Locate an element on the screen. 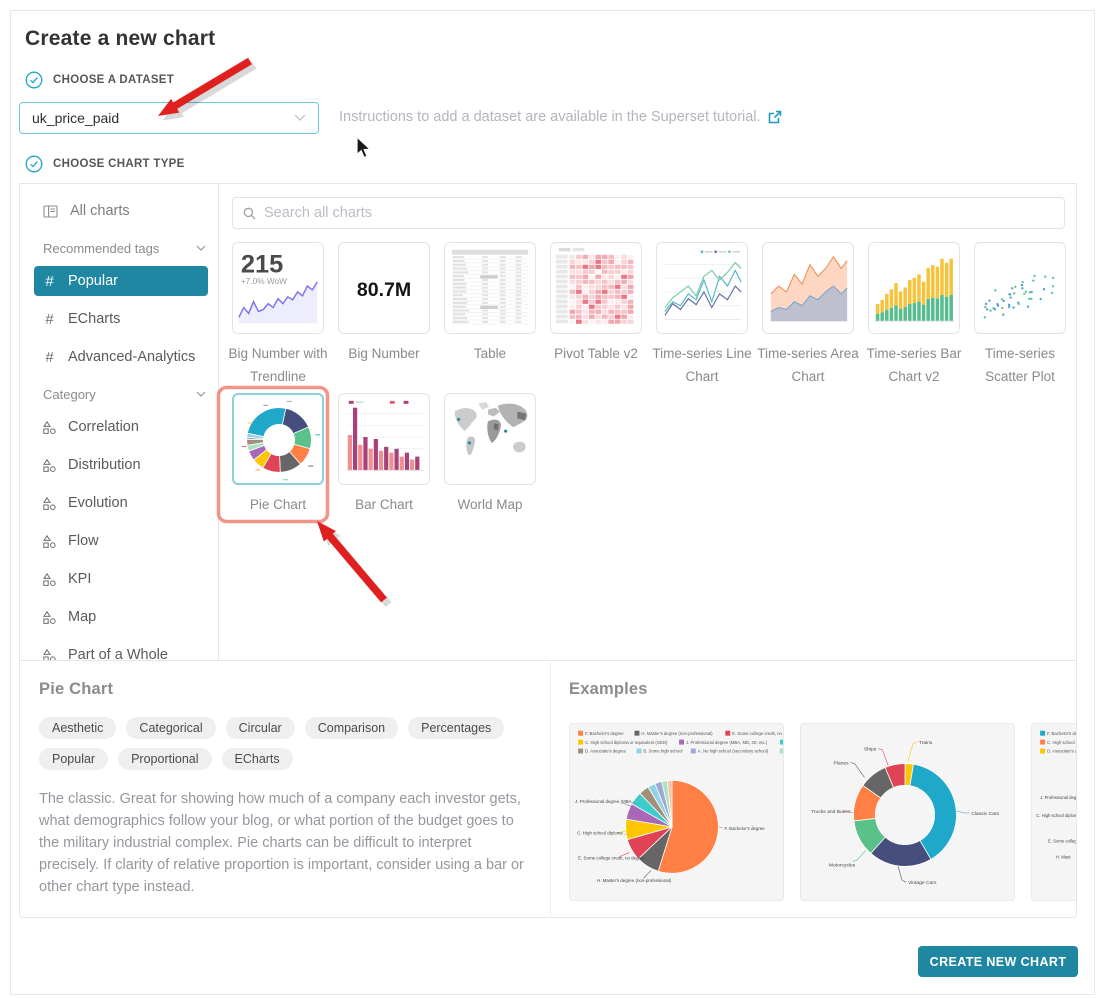 The image size is (1098, 998). sidebar-item-part-of-a-whole: Part of a Whole is located at coordinates (121, 650).